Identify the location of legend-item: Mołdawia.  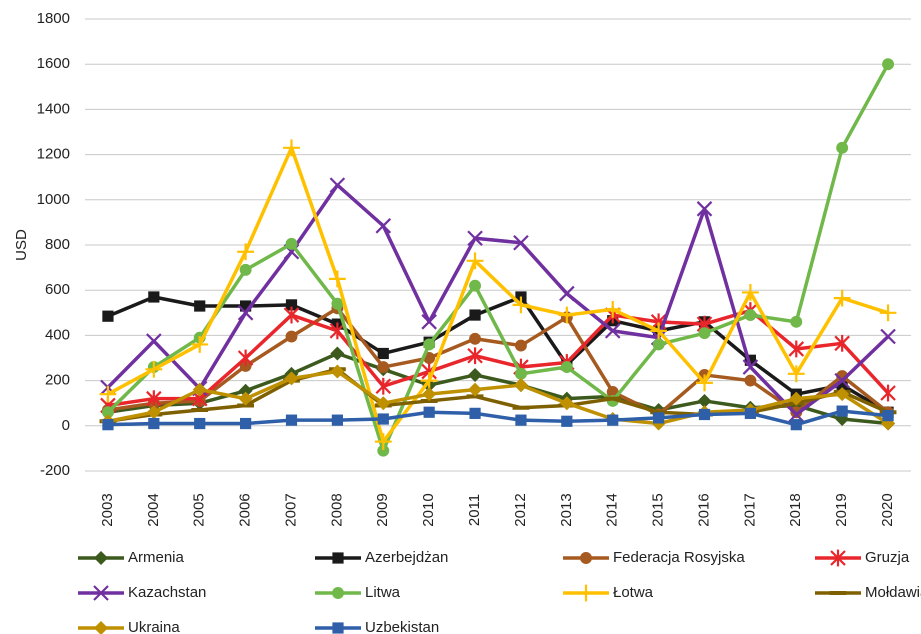
(868, 592).